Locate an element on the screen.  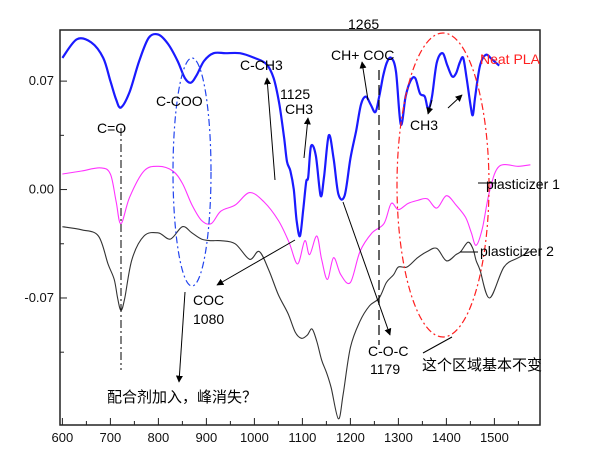
x-tick-label: 1500 is located at coordinates (494, 437).